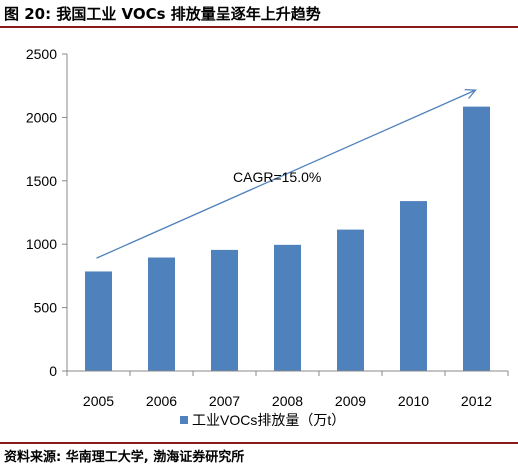  Describe the element at coordinates (259, 27) in the screenshot. I see `title-rule` at that location.